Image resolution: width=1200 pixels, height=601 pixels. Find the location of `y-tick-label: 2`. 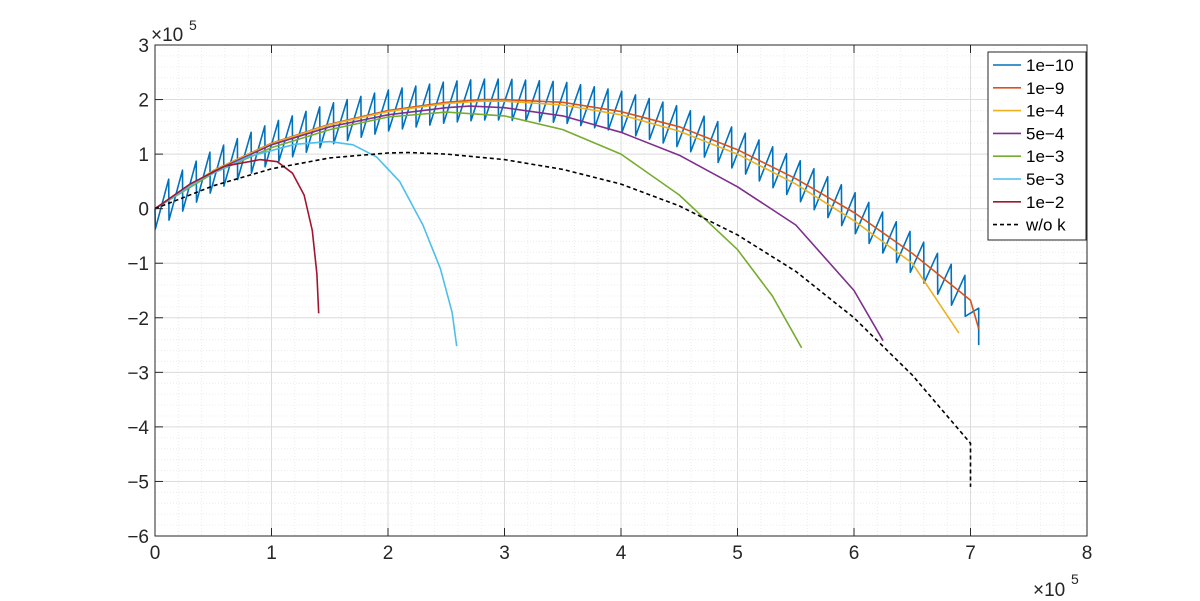

y-tick-label: 2 is located at coordinates (143, 101).